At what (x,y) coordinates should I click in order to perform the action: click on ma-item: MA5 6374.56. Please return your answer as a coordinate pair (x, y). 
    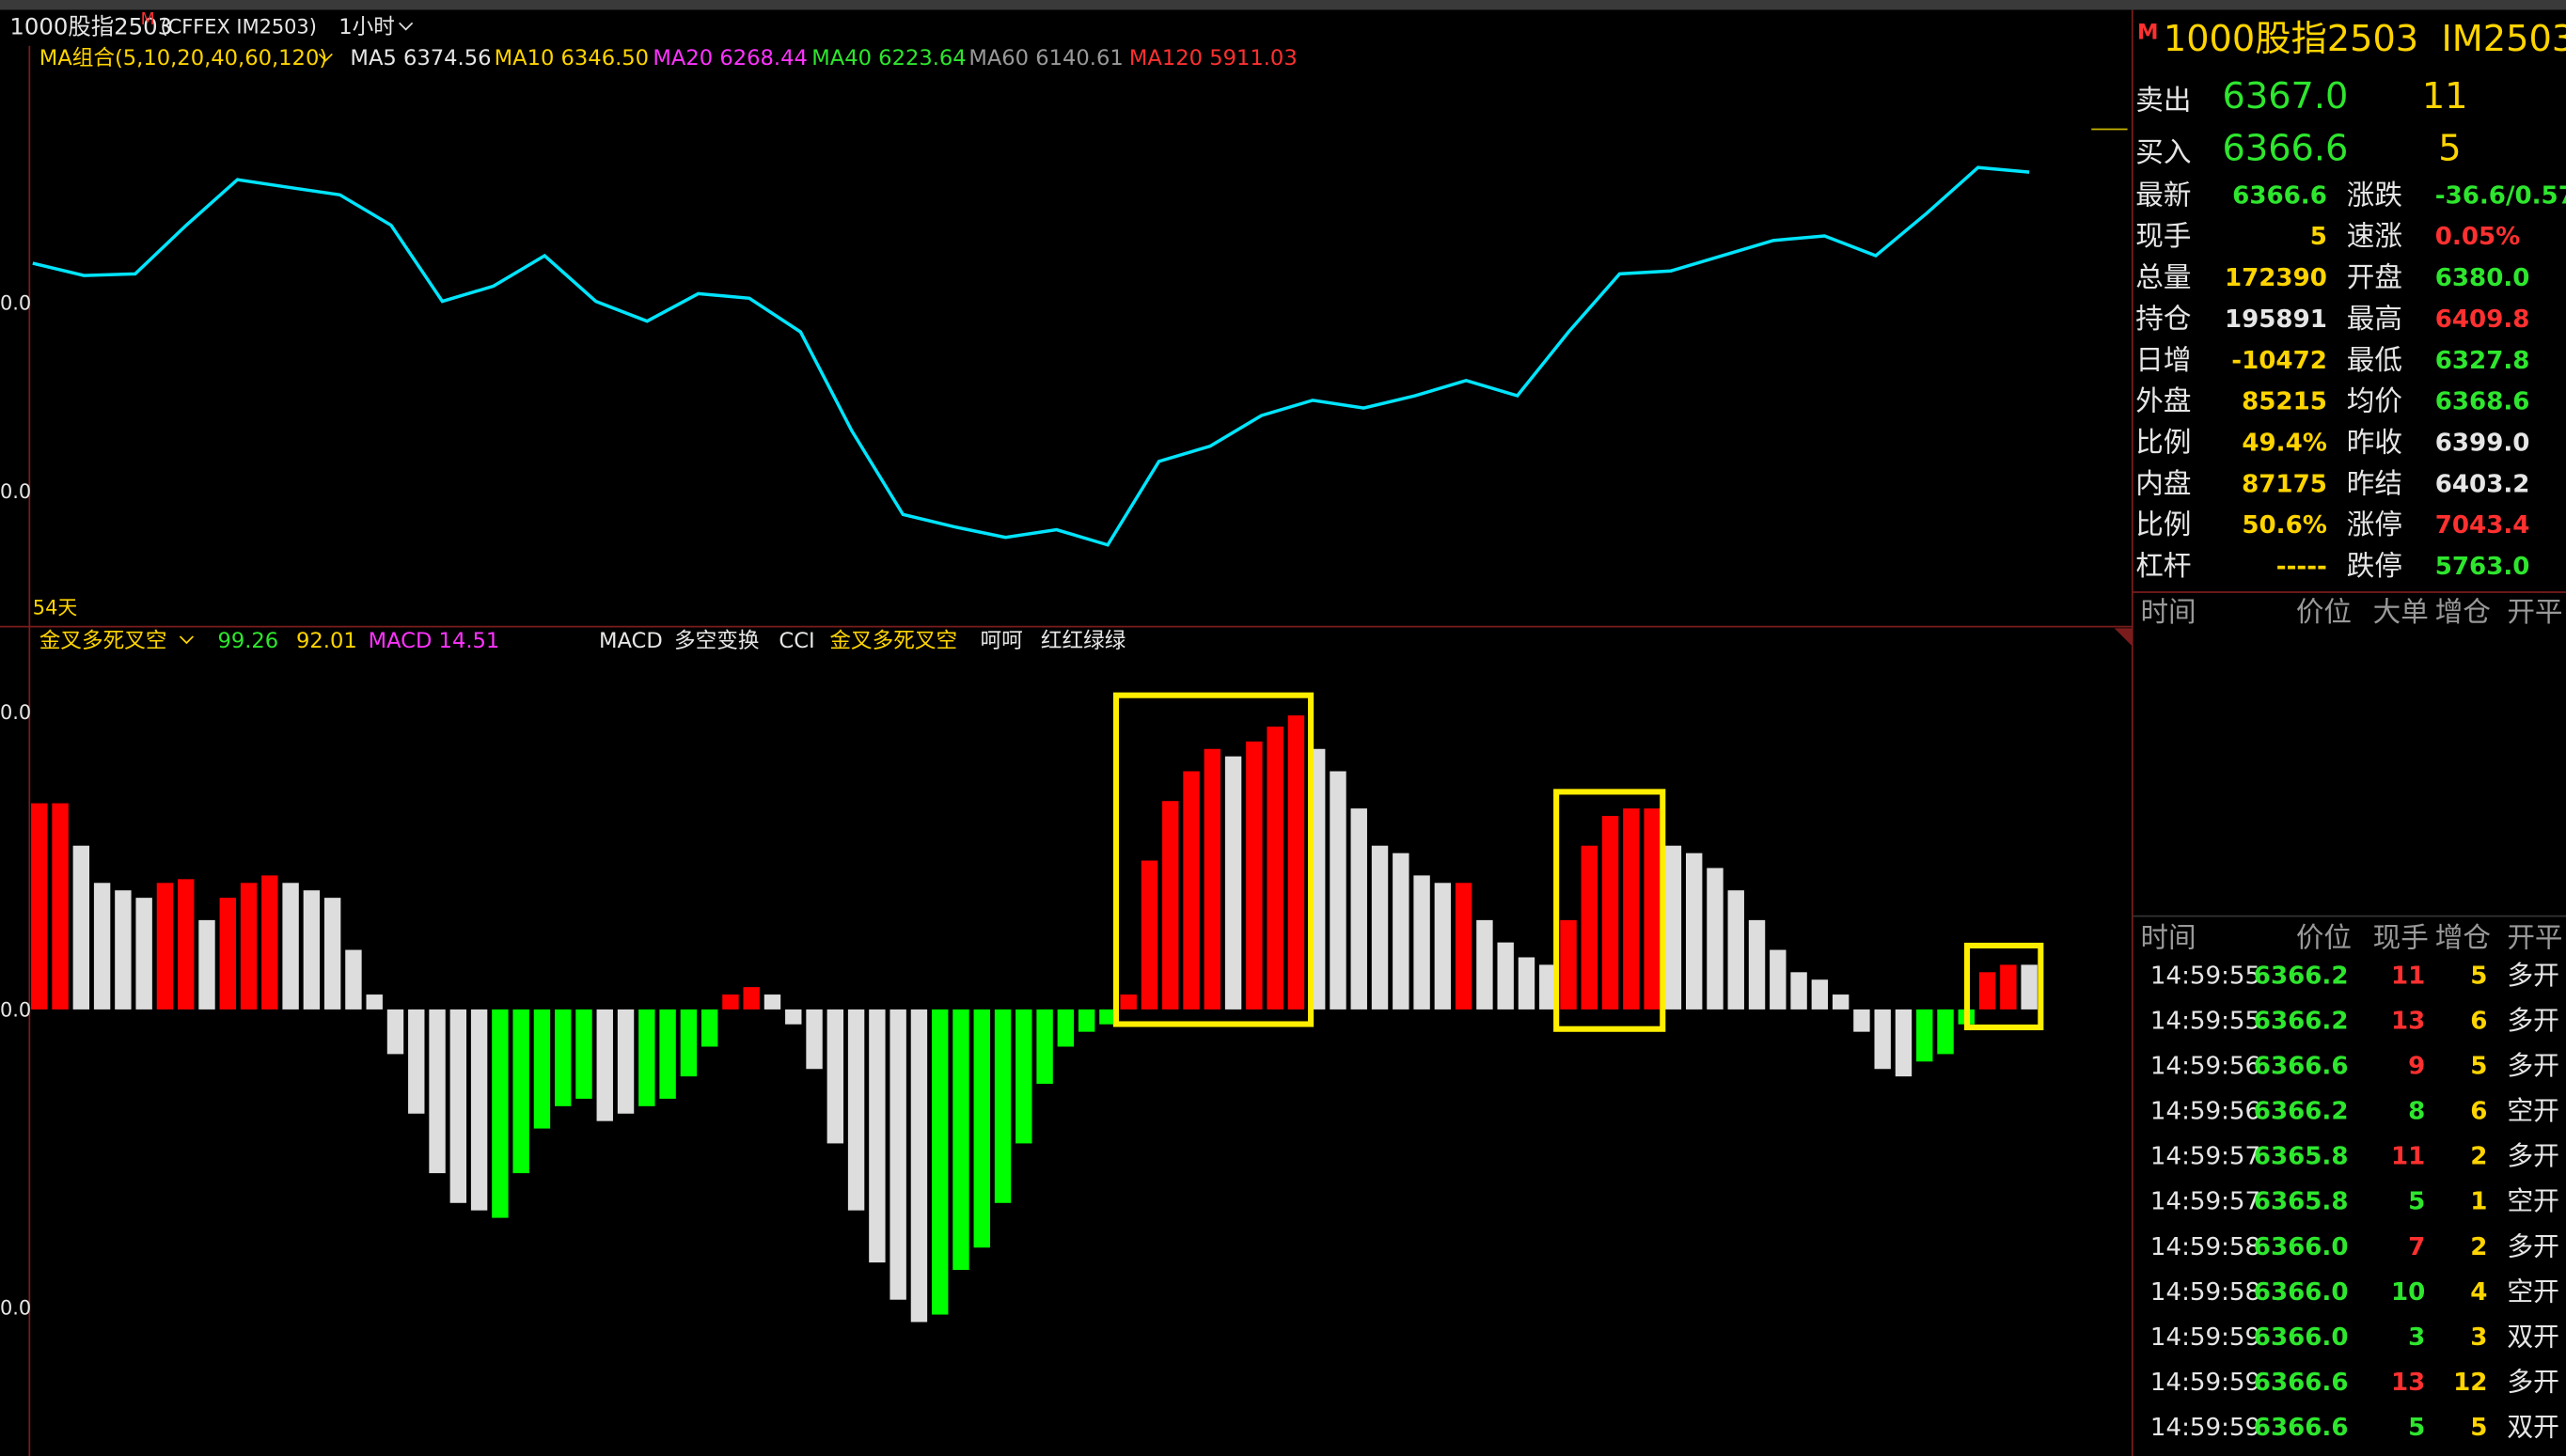
    Looking at the image, I should click on (420, 58).